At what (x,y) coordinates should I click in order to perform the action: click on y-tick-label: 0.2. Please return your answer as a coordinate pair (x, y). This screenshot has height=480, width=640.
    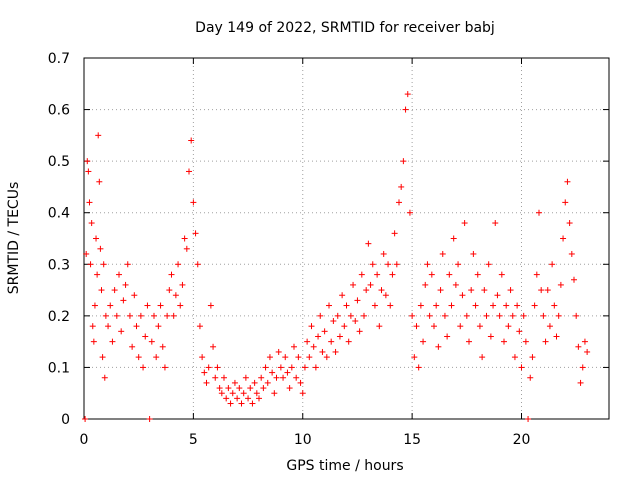
    Looking at the image, I should click on (59, 317).